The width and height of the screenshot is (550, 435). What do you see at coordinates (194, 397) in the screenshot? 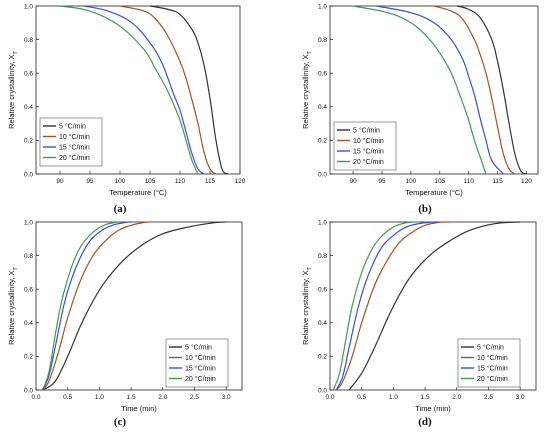
I see `x-tick-label: 2.5` at bounding box center [194, 397].